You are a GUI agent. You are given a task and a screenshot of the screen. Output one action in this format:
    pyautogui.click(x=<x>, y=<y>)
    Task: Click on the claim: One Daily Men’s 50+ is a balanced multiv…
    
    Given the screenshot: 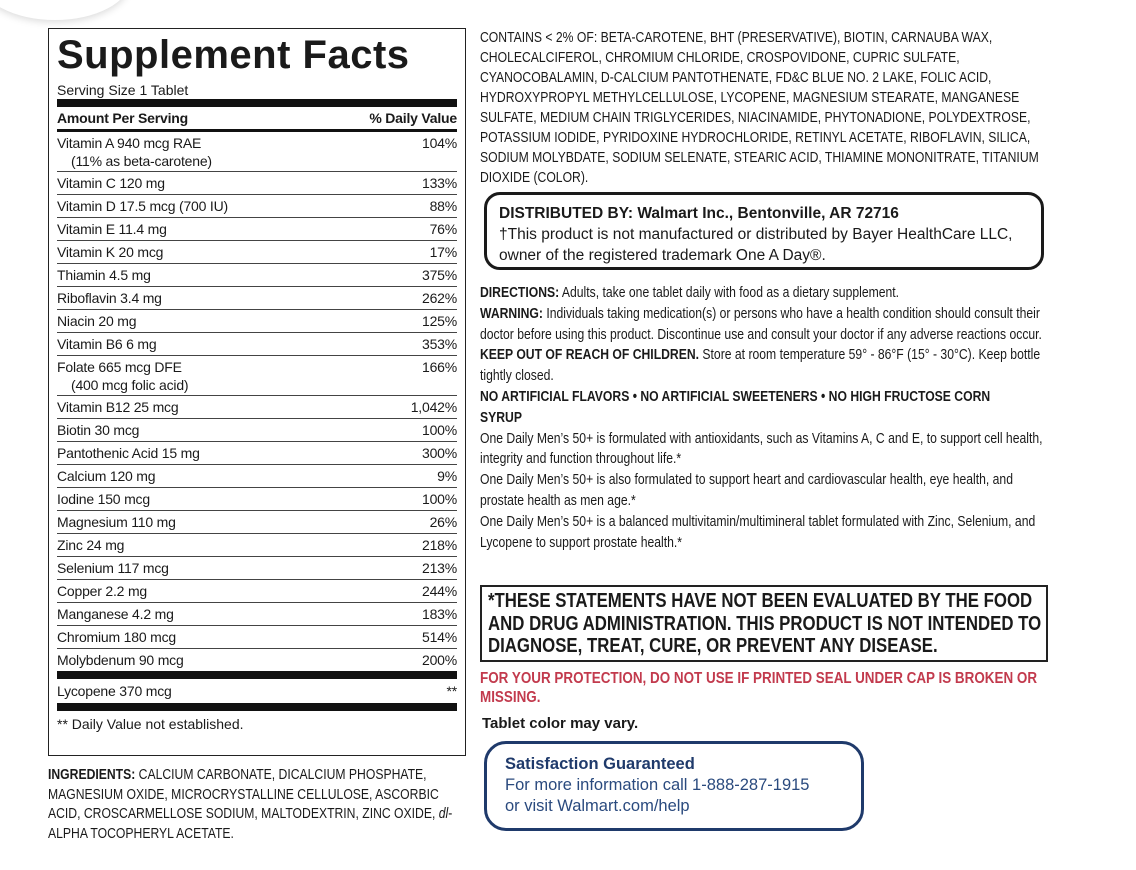 What is the action you would take?
    pyautogui.click(x=758, y=532)
    